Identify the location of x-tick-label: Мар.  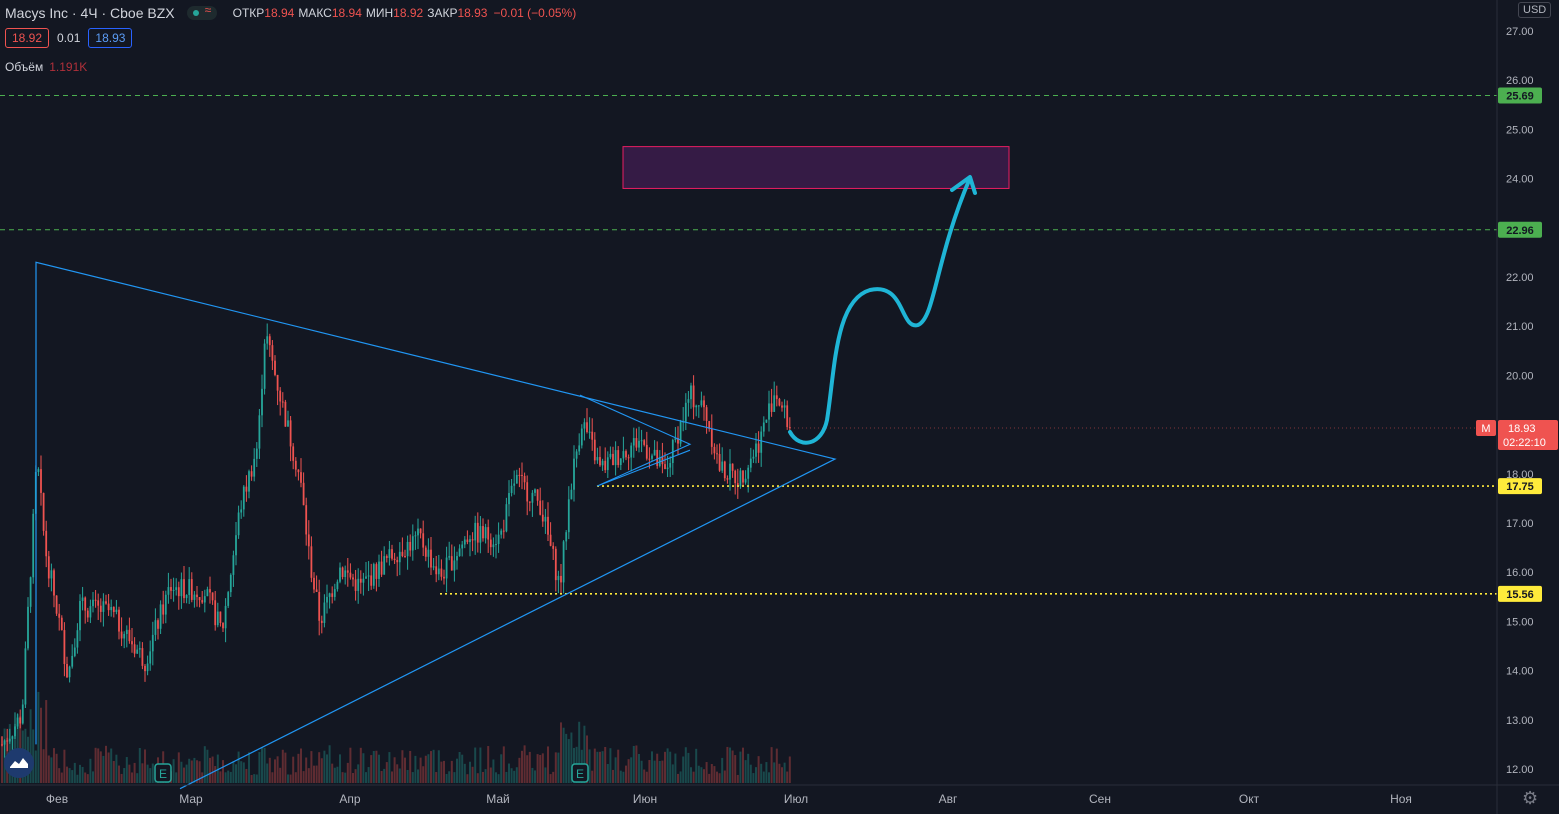
(191, 799).